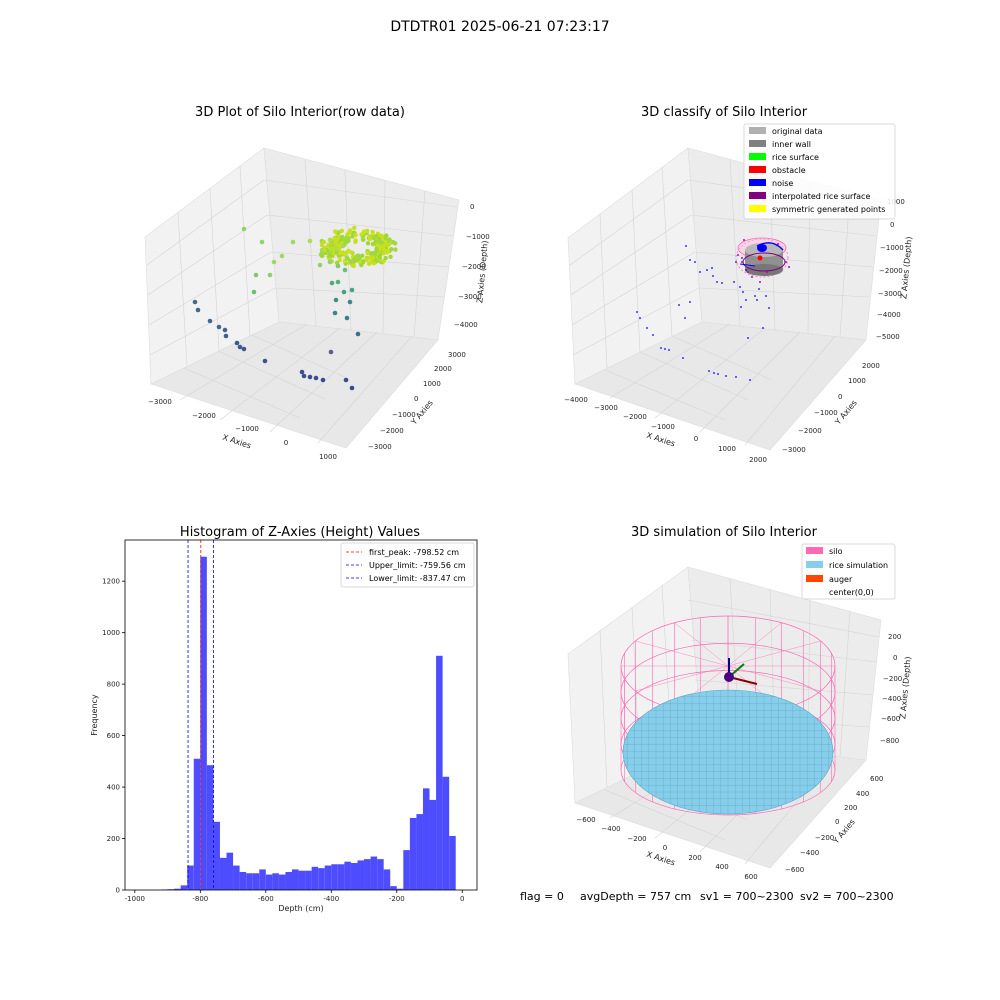 Image resolution: width=1000 pixels, height=1000 pixels. What do you see at coordinates (636, 839) in the screenshot?
I see `sim-x-tick: −200` at bounding box center [636, 839].